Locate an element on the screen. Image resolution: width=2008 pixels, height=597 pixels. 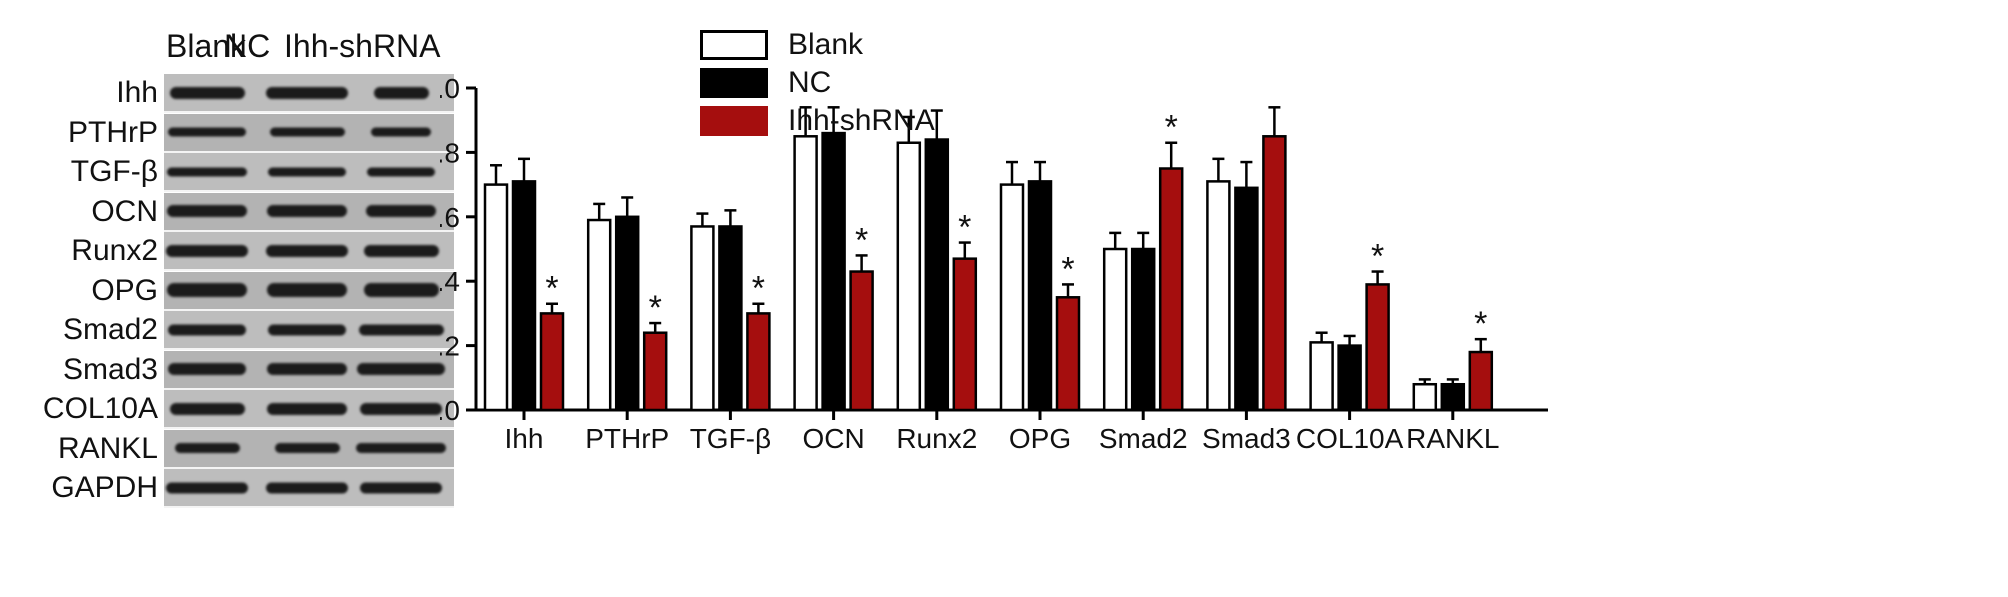
legend-label: Blank is located at coordinates (826, 44).